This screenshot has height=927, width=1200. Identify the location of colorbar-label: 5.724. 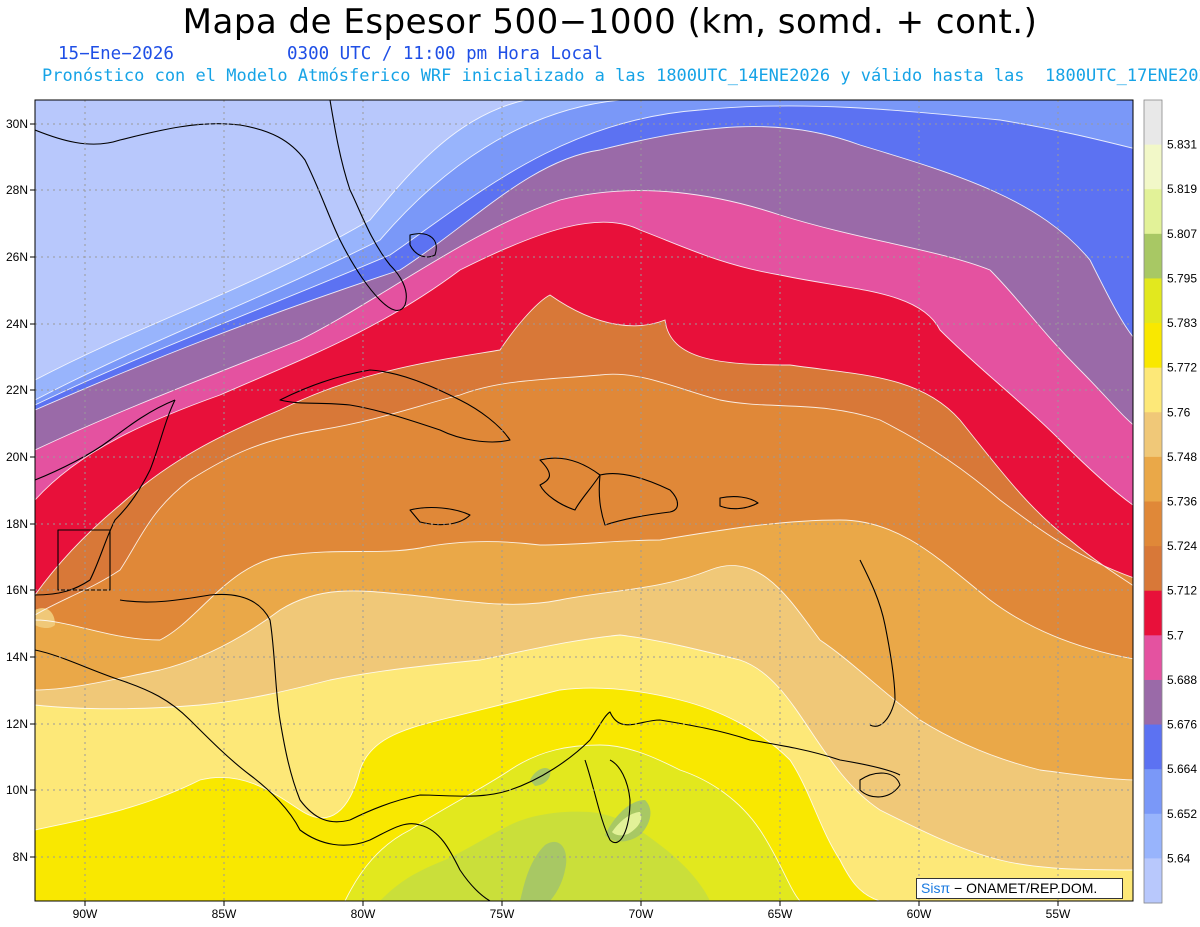
(1182, 546).